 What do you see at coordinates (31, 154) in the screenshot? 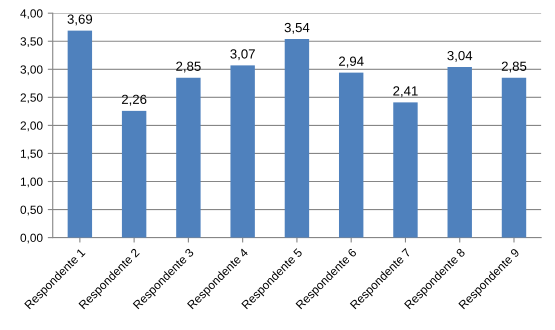
I see `y-tick-label: 1,50` at bounding box center [31, 154].